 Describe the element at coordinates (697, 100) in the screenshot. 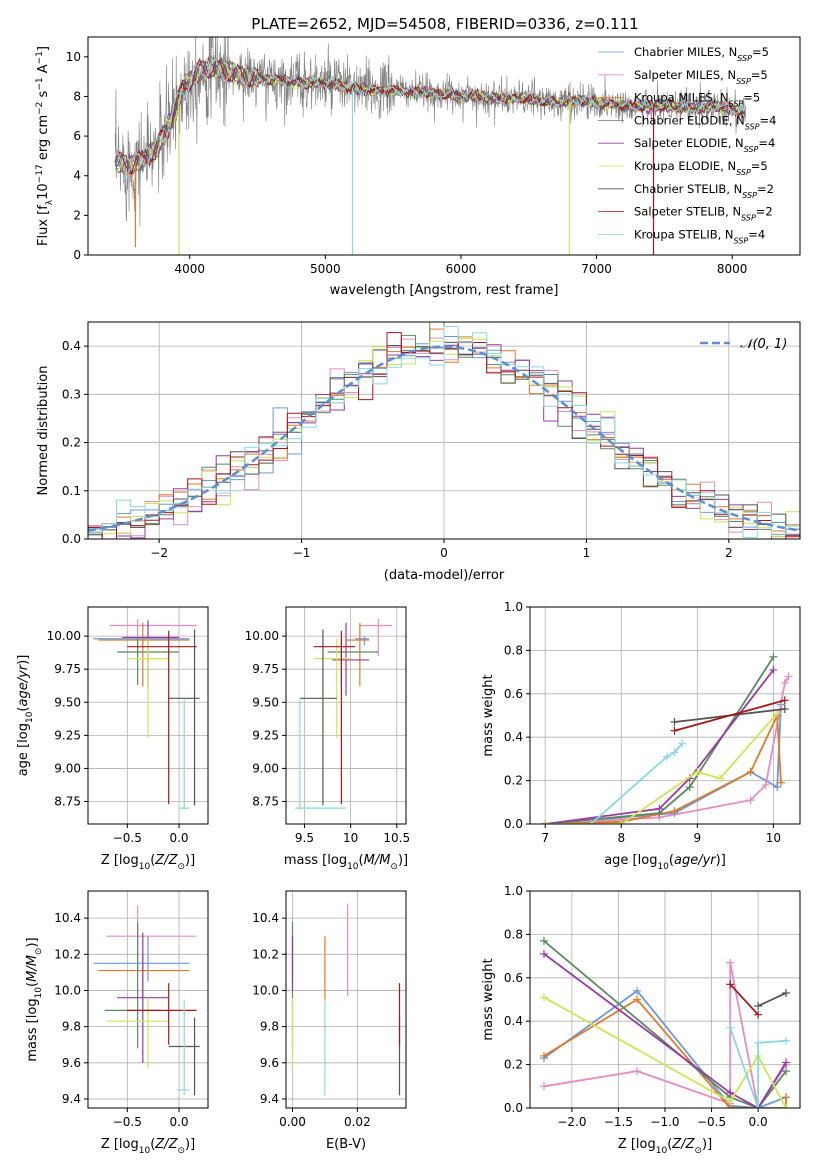

I see `legend-entry: Kroupa MILES, NSSP=5` at that location.